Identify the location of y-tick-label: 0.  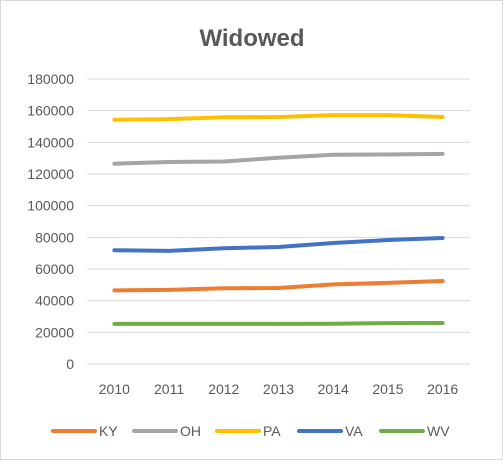
(70, 364).